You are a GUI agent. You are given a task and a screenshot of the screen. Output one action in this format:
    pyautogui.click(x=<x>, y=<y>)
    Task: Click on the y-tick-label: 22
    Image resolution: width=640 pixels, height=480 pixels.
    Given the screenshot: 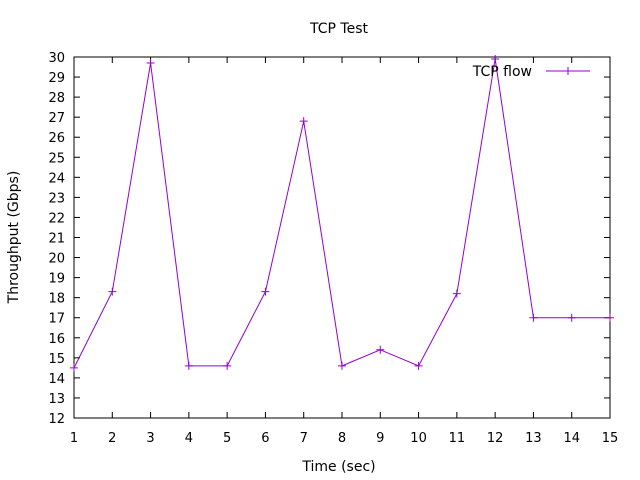 What is the action you would take?
    pyautogui.click(x=56, y=218)
    